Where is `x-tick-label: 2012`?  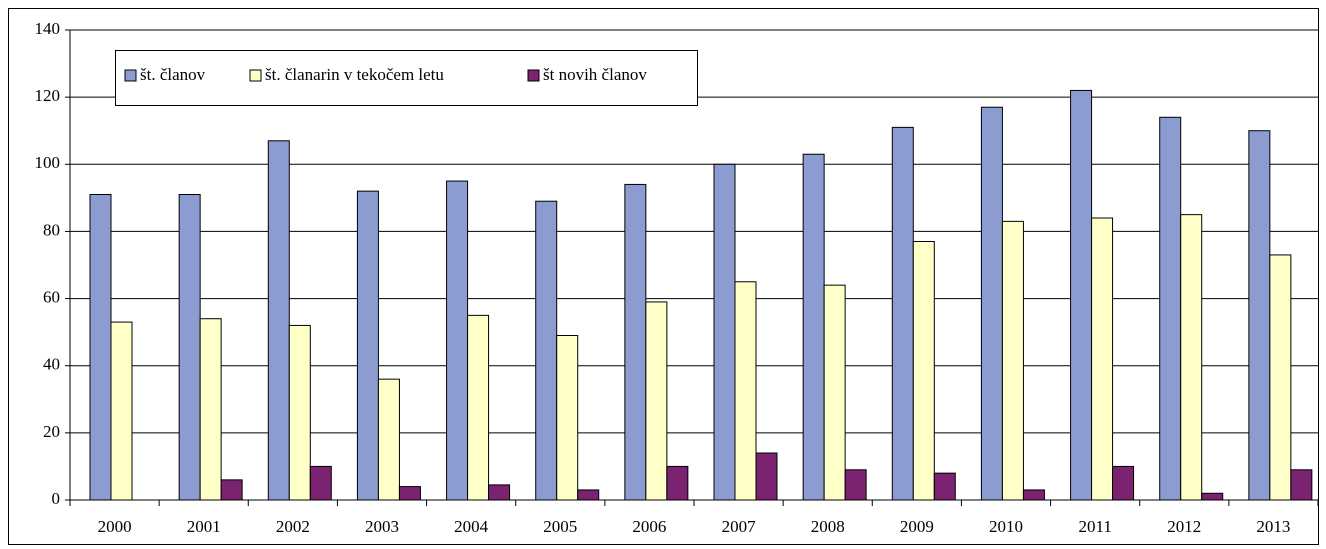 x-tick-label: 2012 is located at coordinates (1184, 526).